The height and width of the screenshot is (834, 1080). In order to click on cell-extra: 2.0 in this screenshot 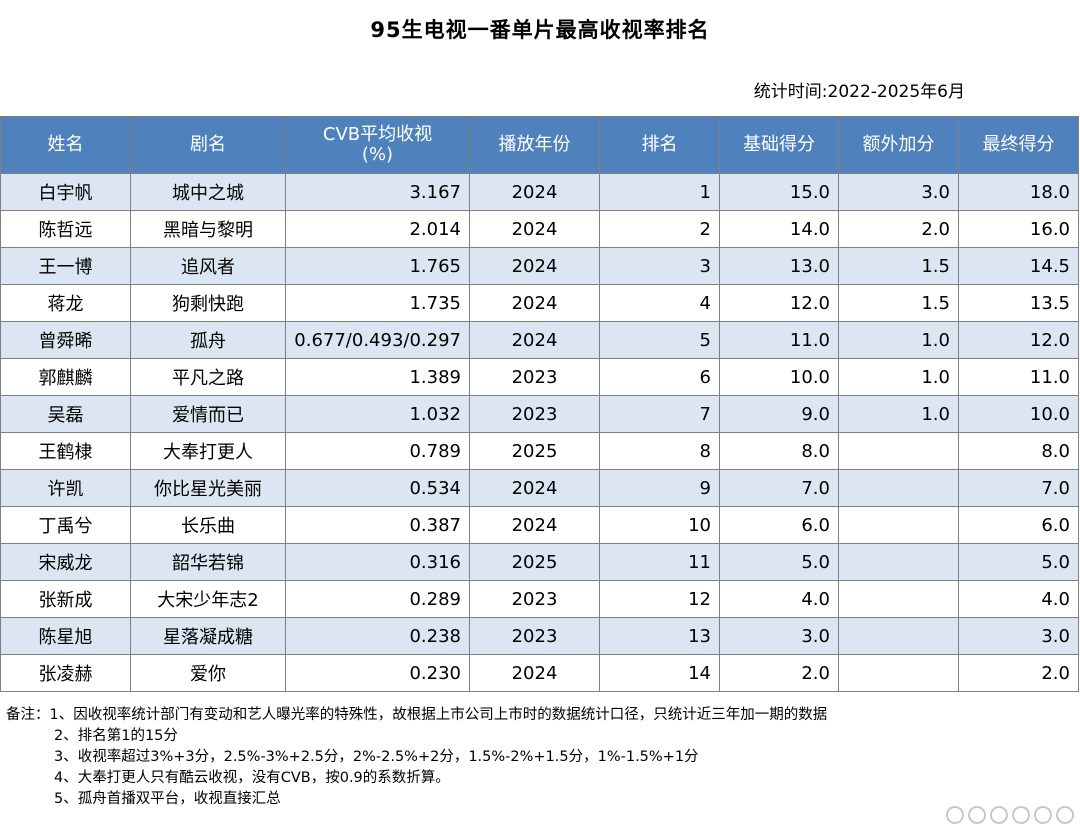, I will do `click(898, 229)`.